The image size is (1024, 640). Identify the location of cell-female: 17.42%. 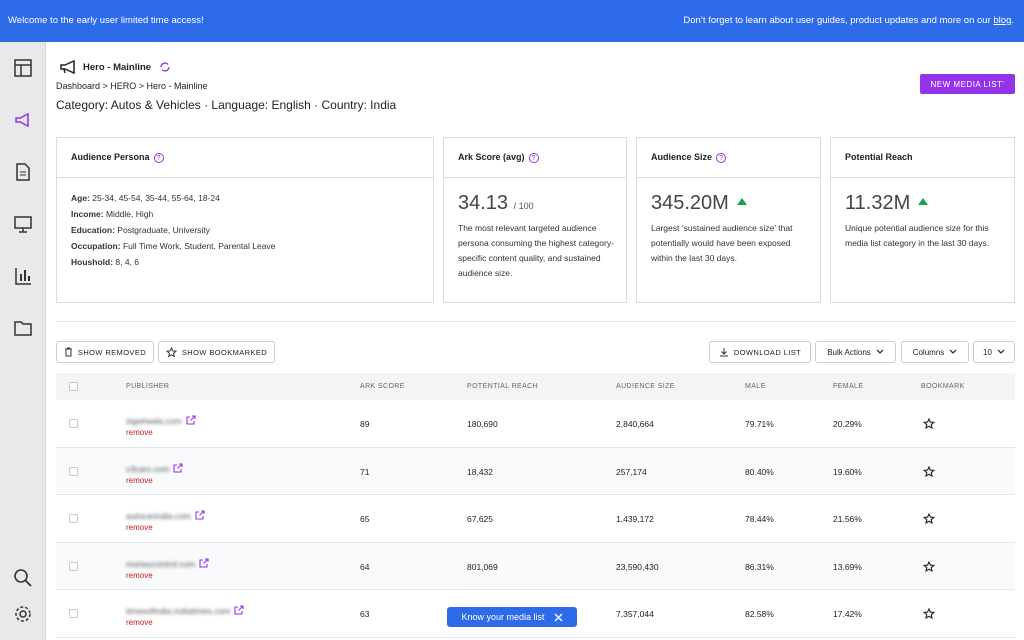
(847, 614).